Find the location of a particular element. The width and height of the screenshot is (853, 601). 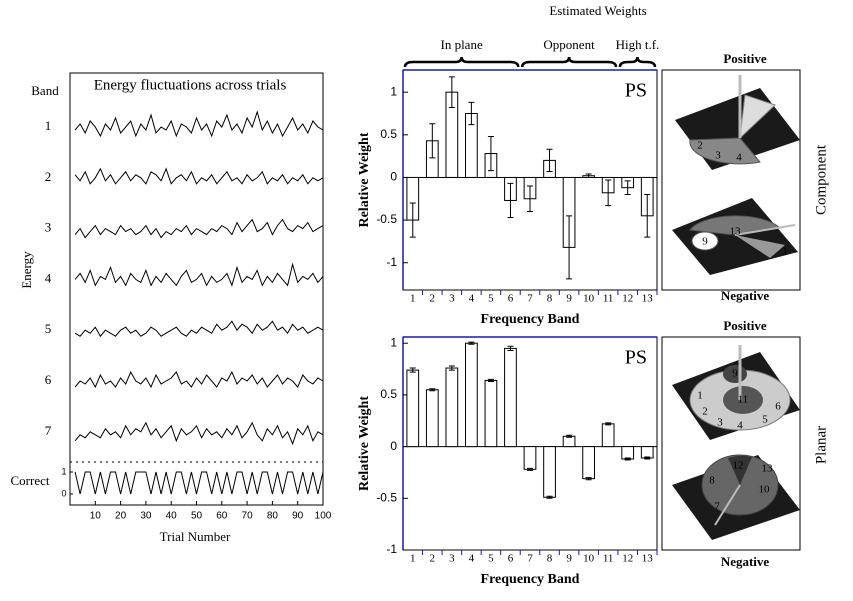

group-label: High t.f. is located at coordinates (638, 44).